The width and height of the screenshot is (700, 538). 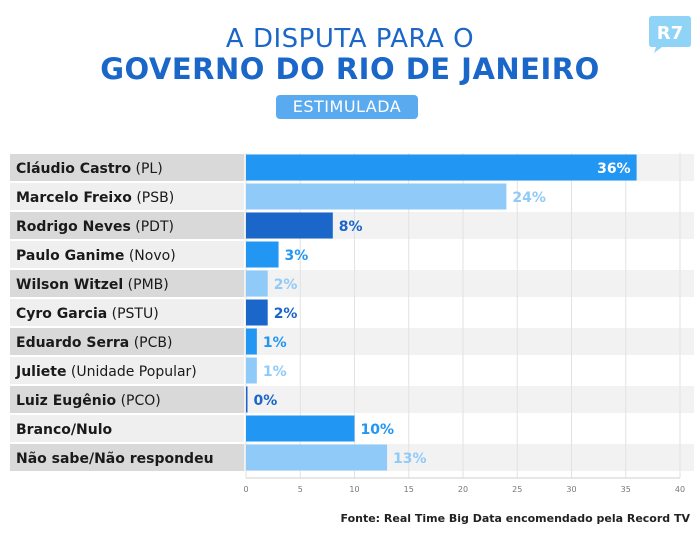 What do you see at coordinates (409, 489) in the screenshot?
I see `x-tick-label: 15` at bounding box center [409, 489].